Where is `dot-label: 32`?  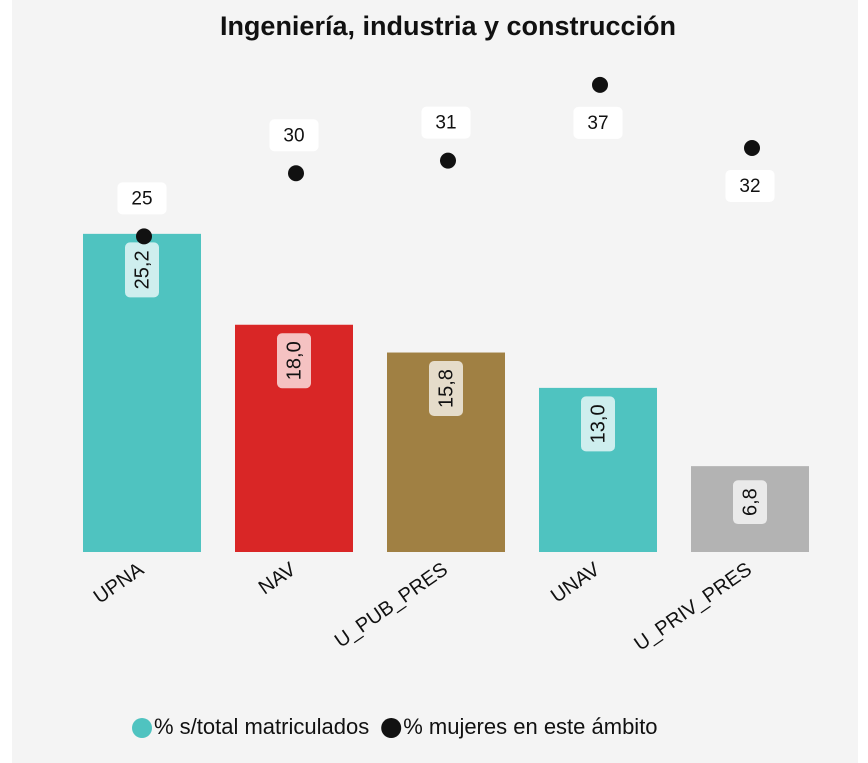 dot-label: 32 is located at coordinates (749, 186).